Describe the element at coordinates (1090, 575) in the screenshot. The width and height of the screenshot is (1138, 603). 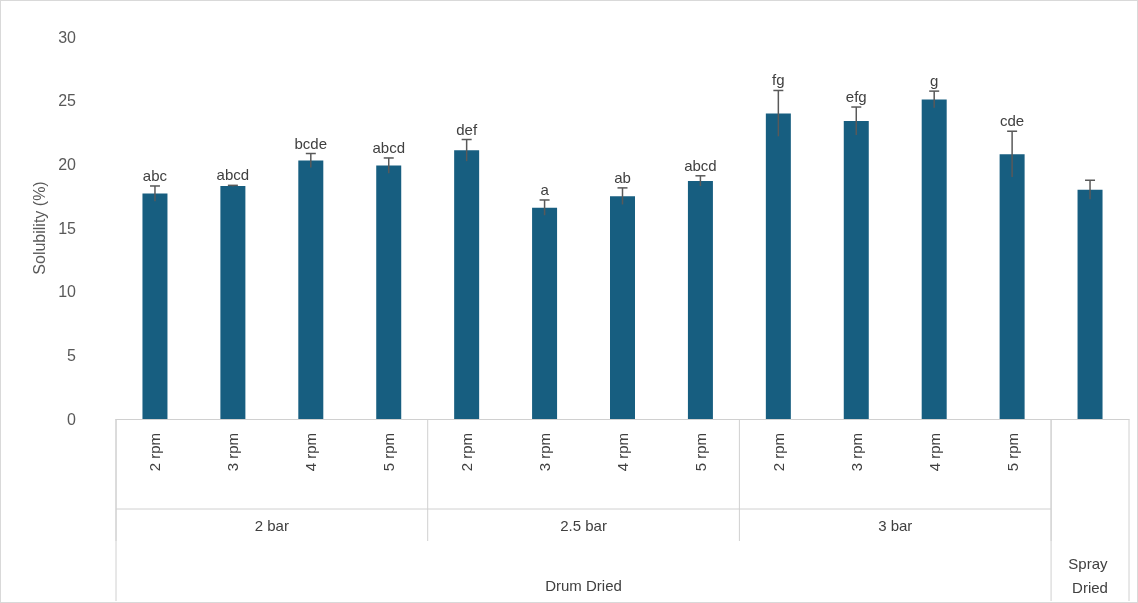
I see `text: Spray Dried` at that location.